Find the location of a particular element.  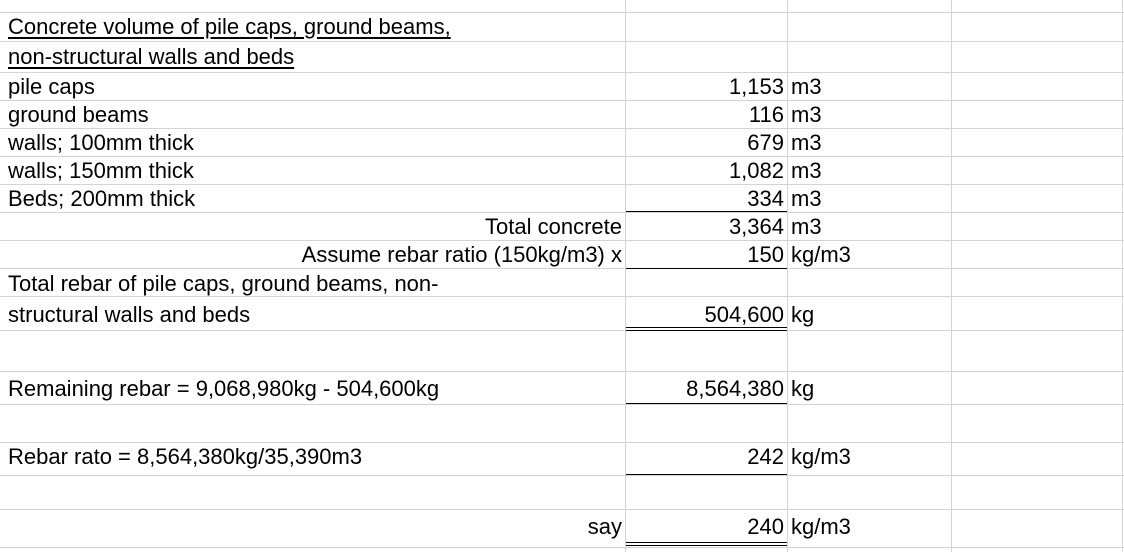

total-concrete-label: Total concrete is located at coordinates (553, 226).